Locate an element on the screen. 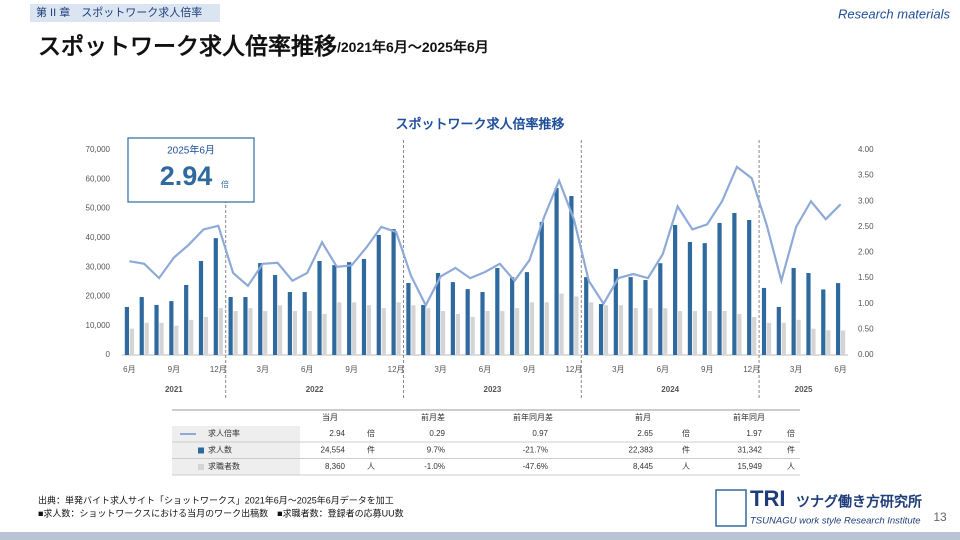  logo-name: ツナグ働き方研究所 is located at coordinates (859, 502).